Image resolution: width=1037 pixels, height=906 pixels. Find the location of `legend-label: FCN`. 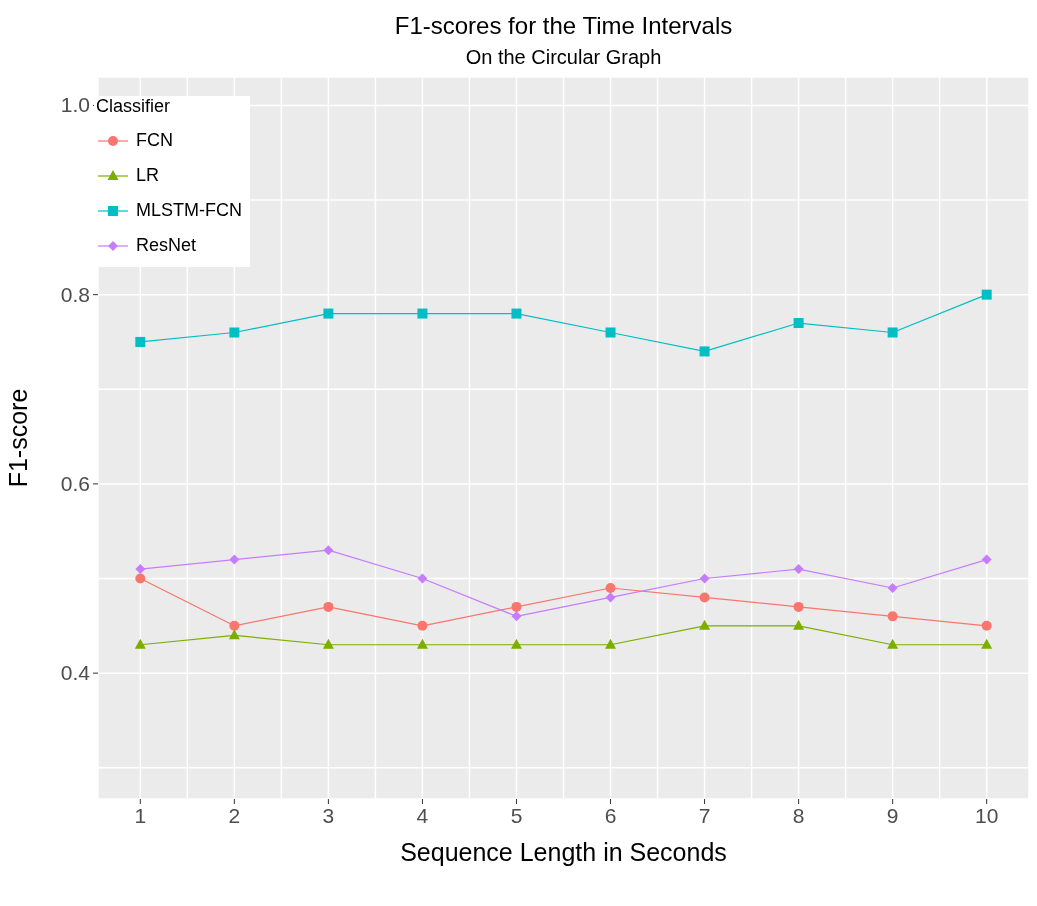

legend-label: FCN is located at coordinates (154, 140).